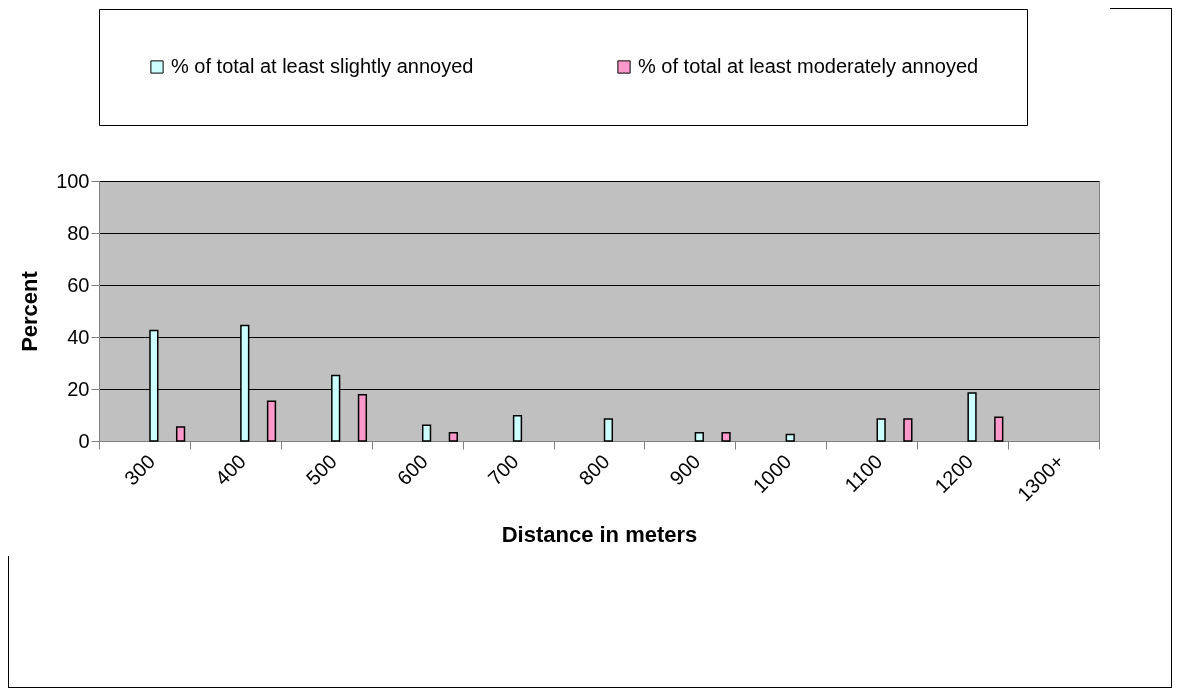 The width and height of the screenshot is (1183, 698). What do you see at coordinates (139, 470) in the screenshot?
I see `x-tick-label: 300` at bounding box center [139, 470].